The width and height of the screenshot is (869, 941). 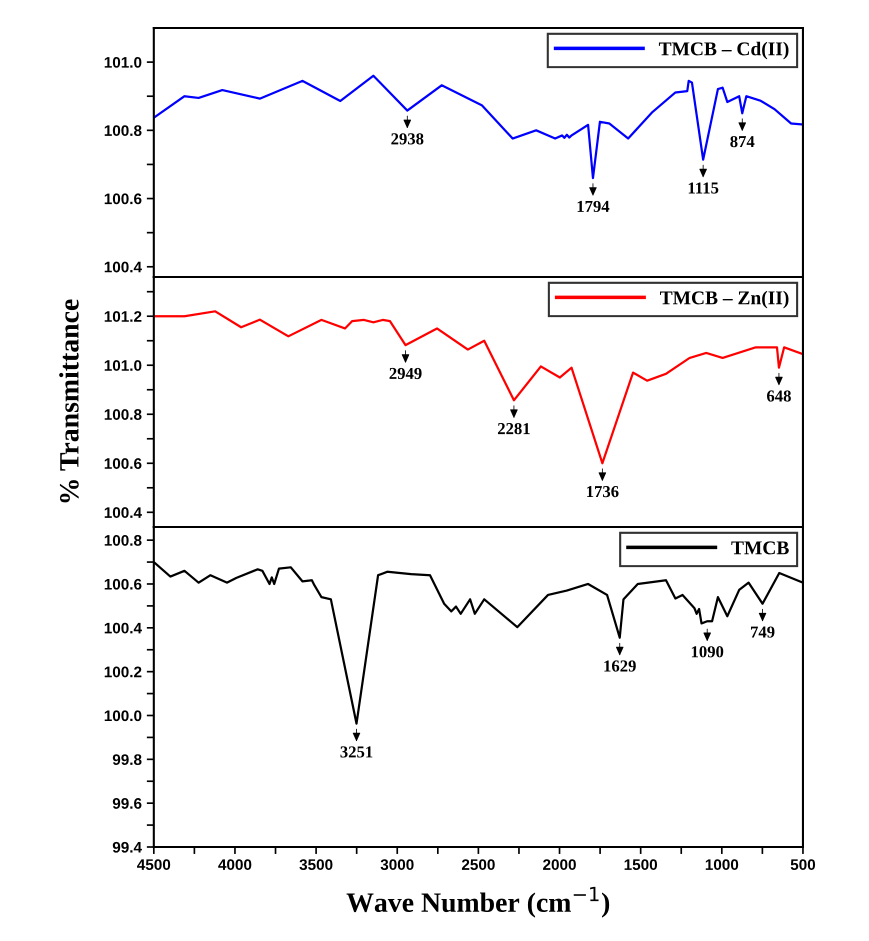 I want to click on annotation: 2938, so click(x=407, y=138).